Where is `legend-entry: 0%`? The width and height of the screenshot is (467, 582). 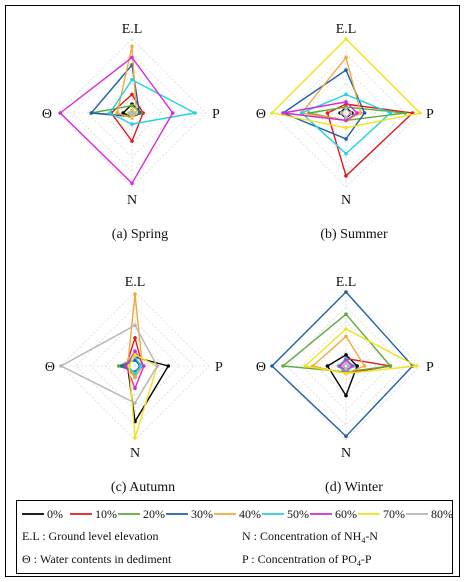 legend-entry: 0% is located at coordinates (55, 514).